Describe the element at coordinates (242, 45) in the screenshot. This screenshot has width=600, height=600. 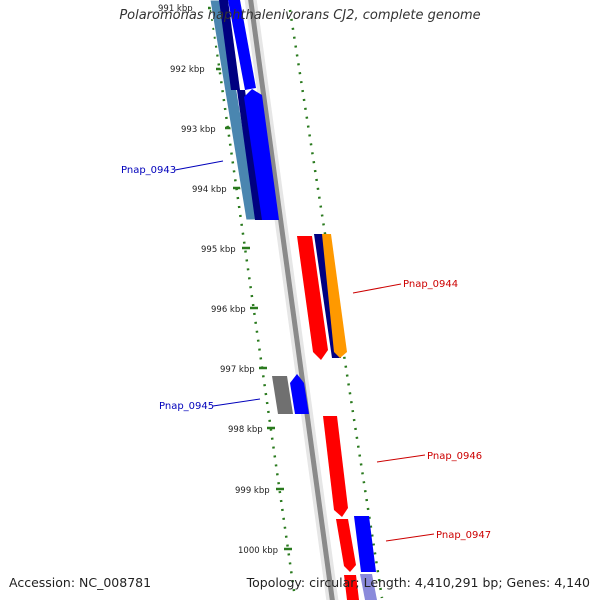
I see `cds-blue-upper` at that location.